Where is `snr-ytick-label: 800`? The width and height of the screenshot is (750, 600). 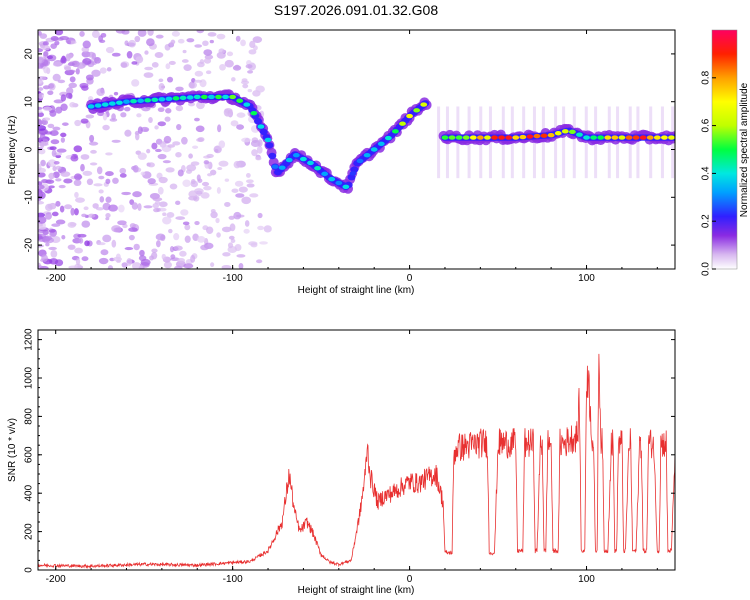 snr-ytick-label: 800 is located at coordinates (29, 416).